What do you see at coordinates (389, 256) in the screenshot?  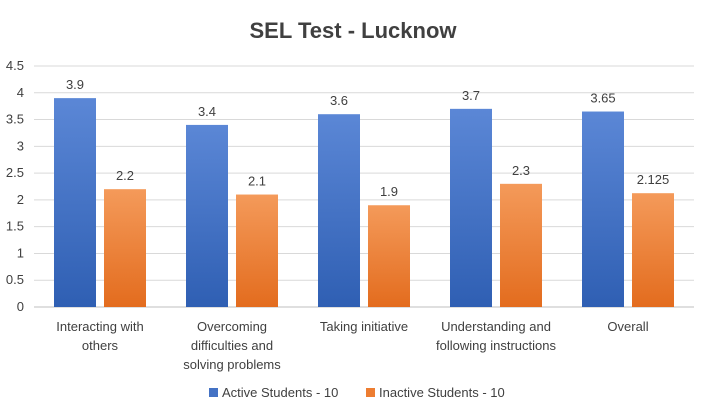 I see `bar-series1-cat2` at bounding box center [389, 256].